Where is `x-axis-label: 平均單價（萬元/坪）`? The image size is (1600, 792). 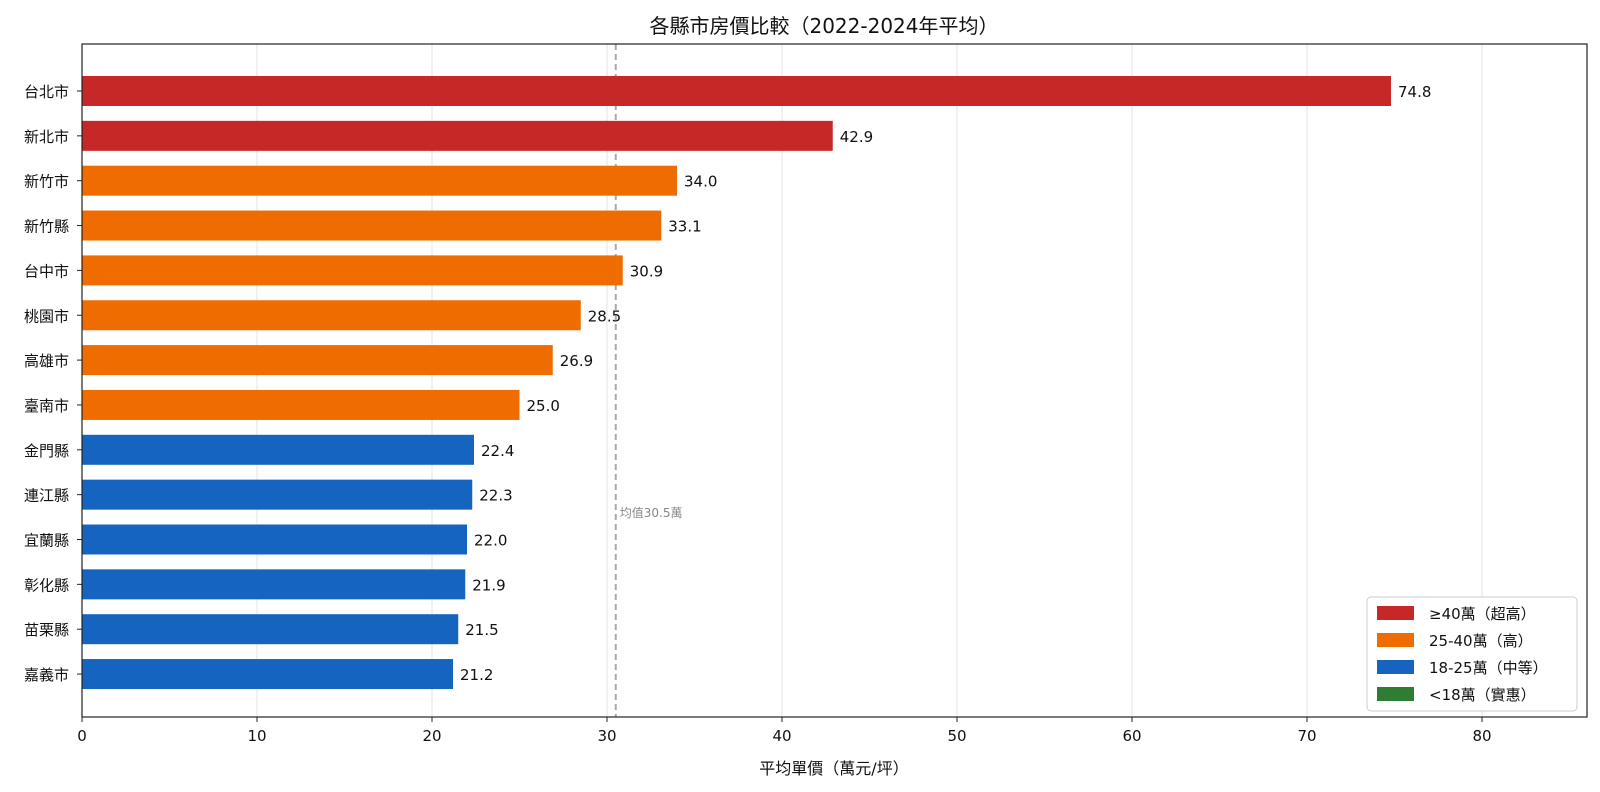
x-axis-label: 平均單價（萬元/坪） is located at coordinates (833, 768).